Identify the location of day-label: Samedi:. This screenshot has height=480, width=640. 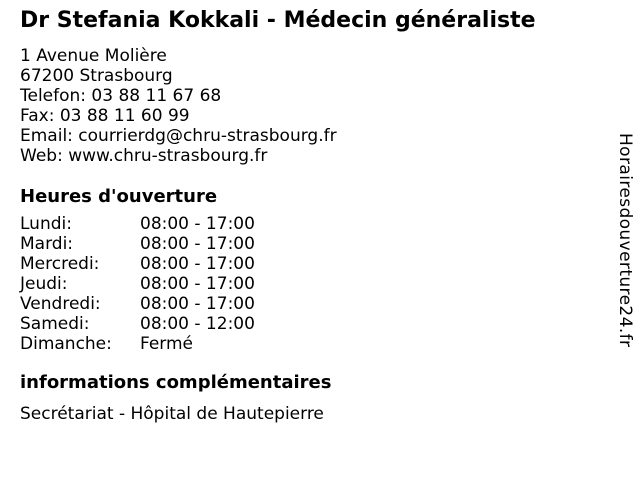
(55, 324).